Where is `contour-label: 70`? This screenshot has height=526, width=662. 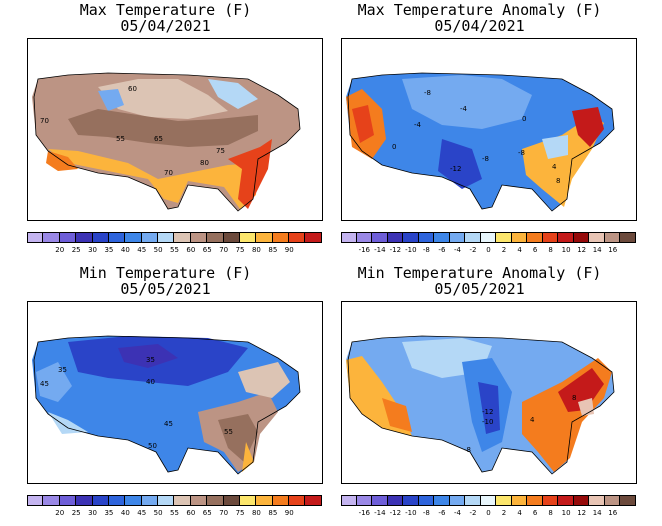
contour-label: 70 is located at coordinates (44, 121).